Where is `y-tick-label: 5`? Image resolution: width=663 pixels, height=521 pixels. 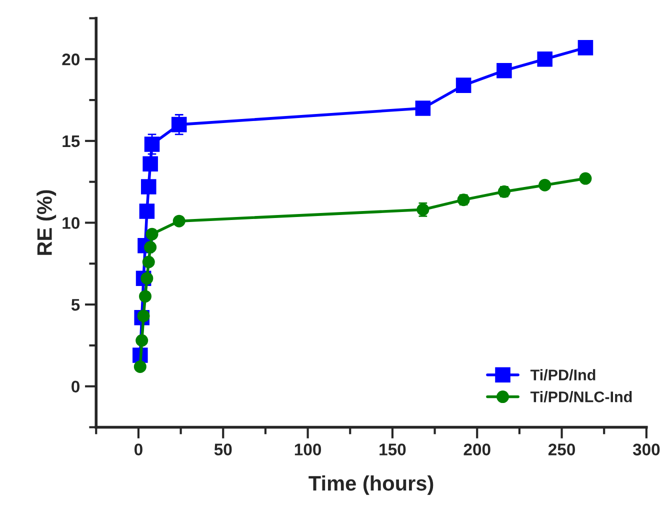 y-tick-label: 5 is located at coordinates (75, 305).